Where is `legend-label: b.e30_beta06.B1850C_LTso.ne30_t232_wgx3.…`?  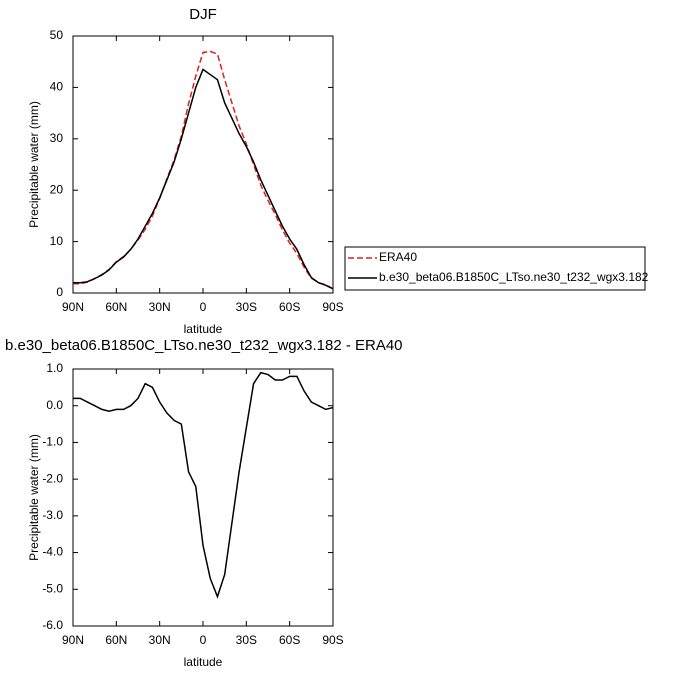 legend-label: b.e30_beta06.B1850C_LTso.ne30_t232_wgx3.… is located at coordinates (514, 277).